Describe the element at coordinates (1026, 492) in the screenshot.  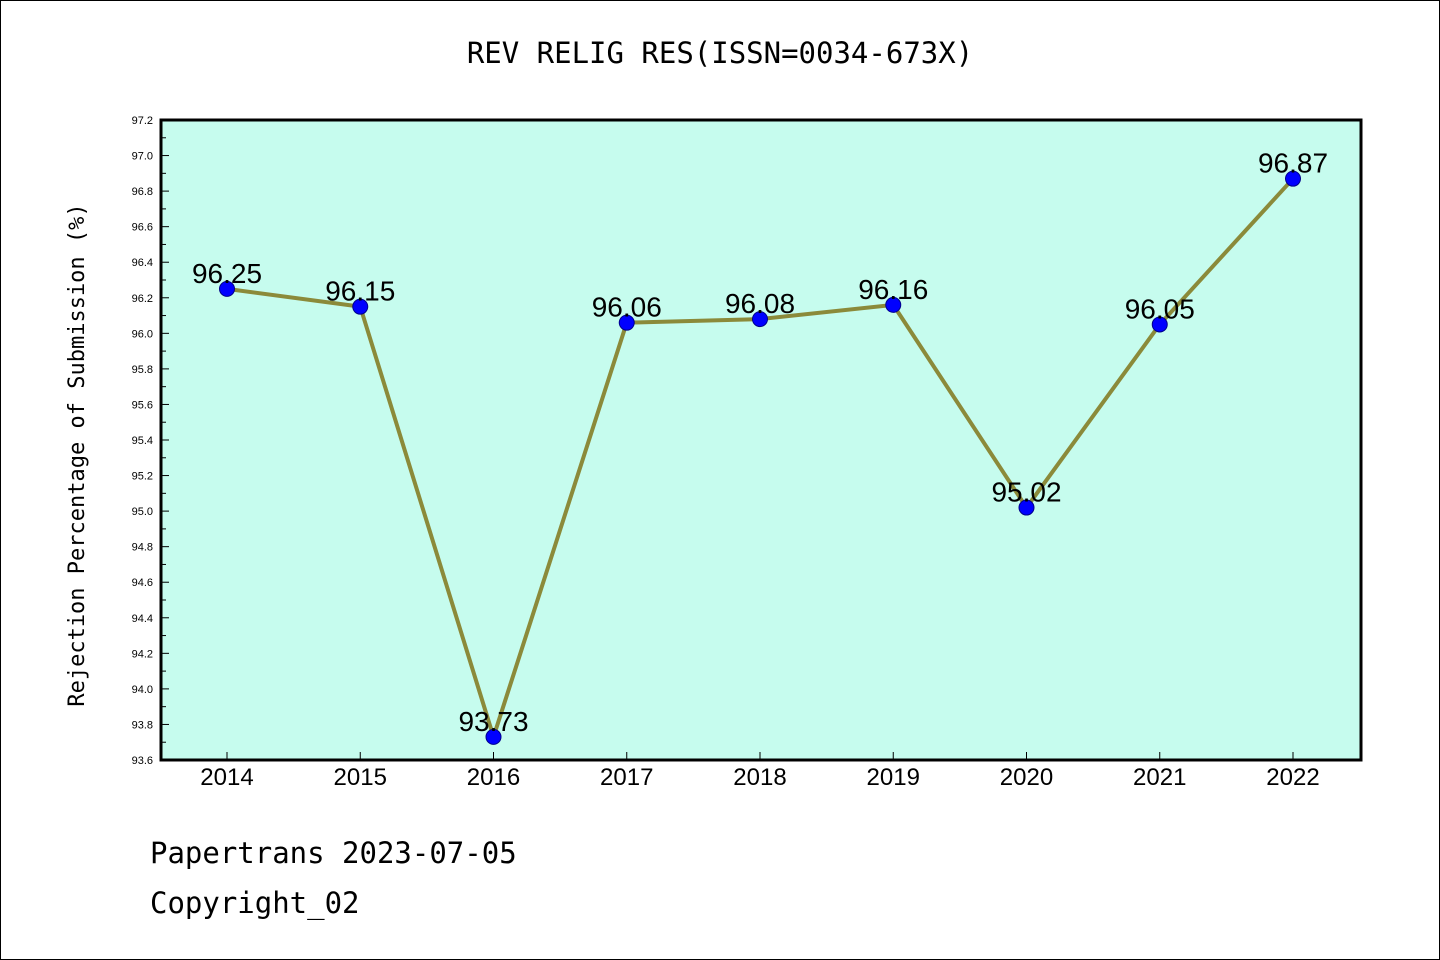
I see `data-label: 95.02` at that location.